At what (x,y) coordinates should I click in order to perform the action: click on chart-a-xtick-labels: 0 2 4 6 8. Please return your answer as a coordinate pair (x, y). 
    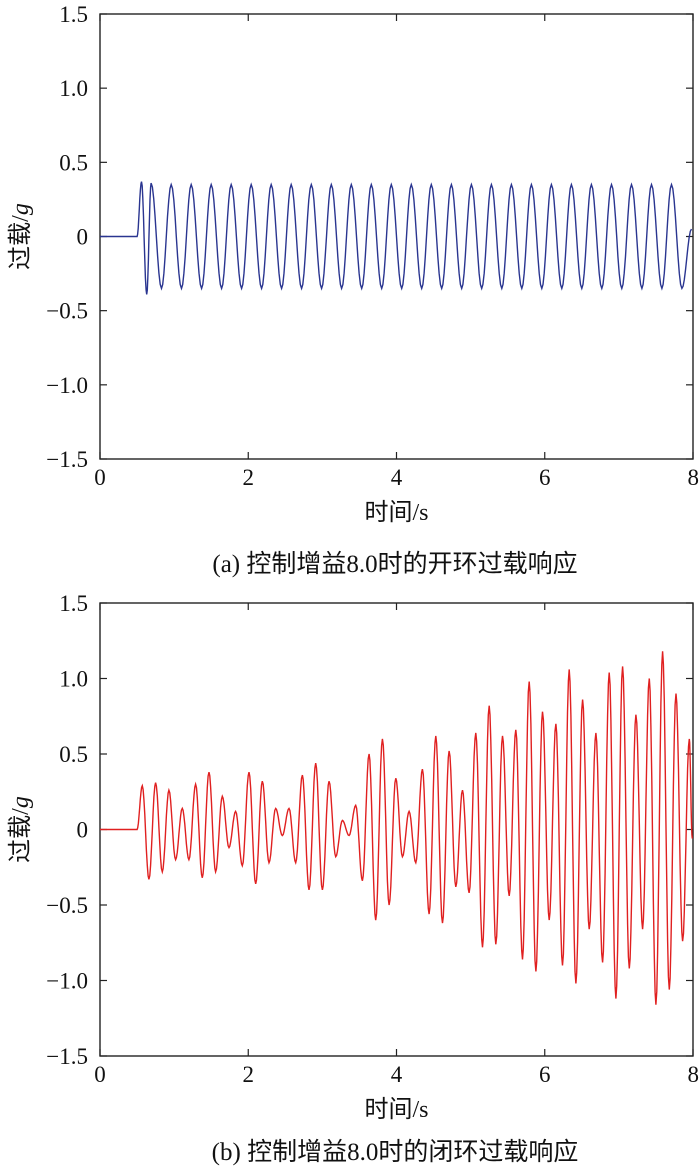
    Looking at the image, I should click on (396, 477).